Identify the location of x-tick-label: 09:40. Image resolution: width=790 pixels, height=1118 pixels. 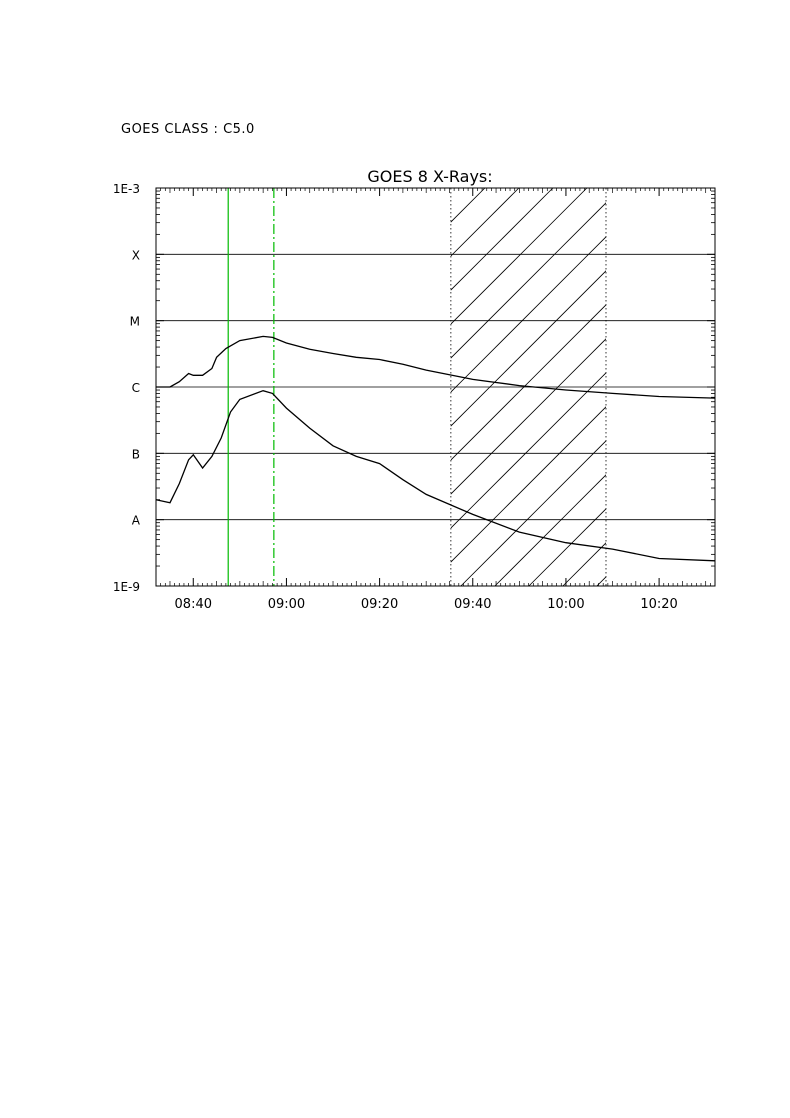
(472, 604).